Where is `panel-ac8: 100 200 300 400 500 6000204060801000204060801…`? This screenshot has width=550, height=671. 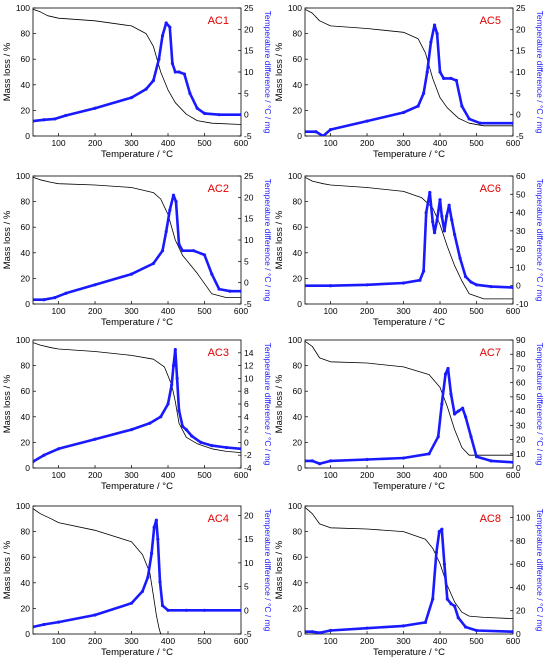
panel-ac8: 100 200 300 400 500 6000204060801000204060801… is located at coordinates (409, 579).